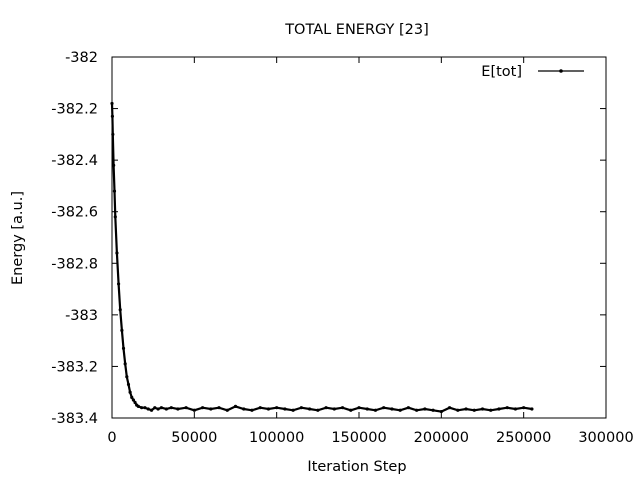 This screenshot has height=480, width=640. I want to click on y-axis-label: Energy [a.u.], so click(18, 238).